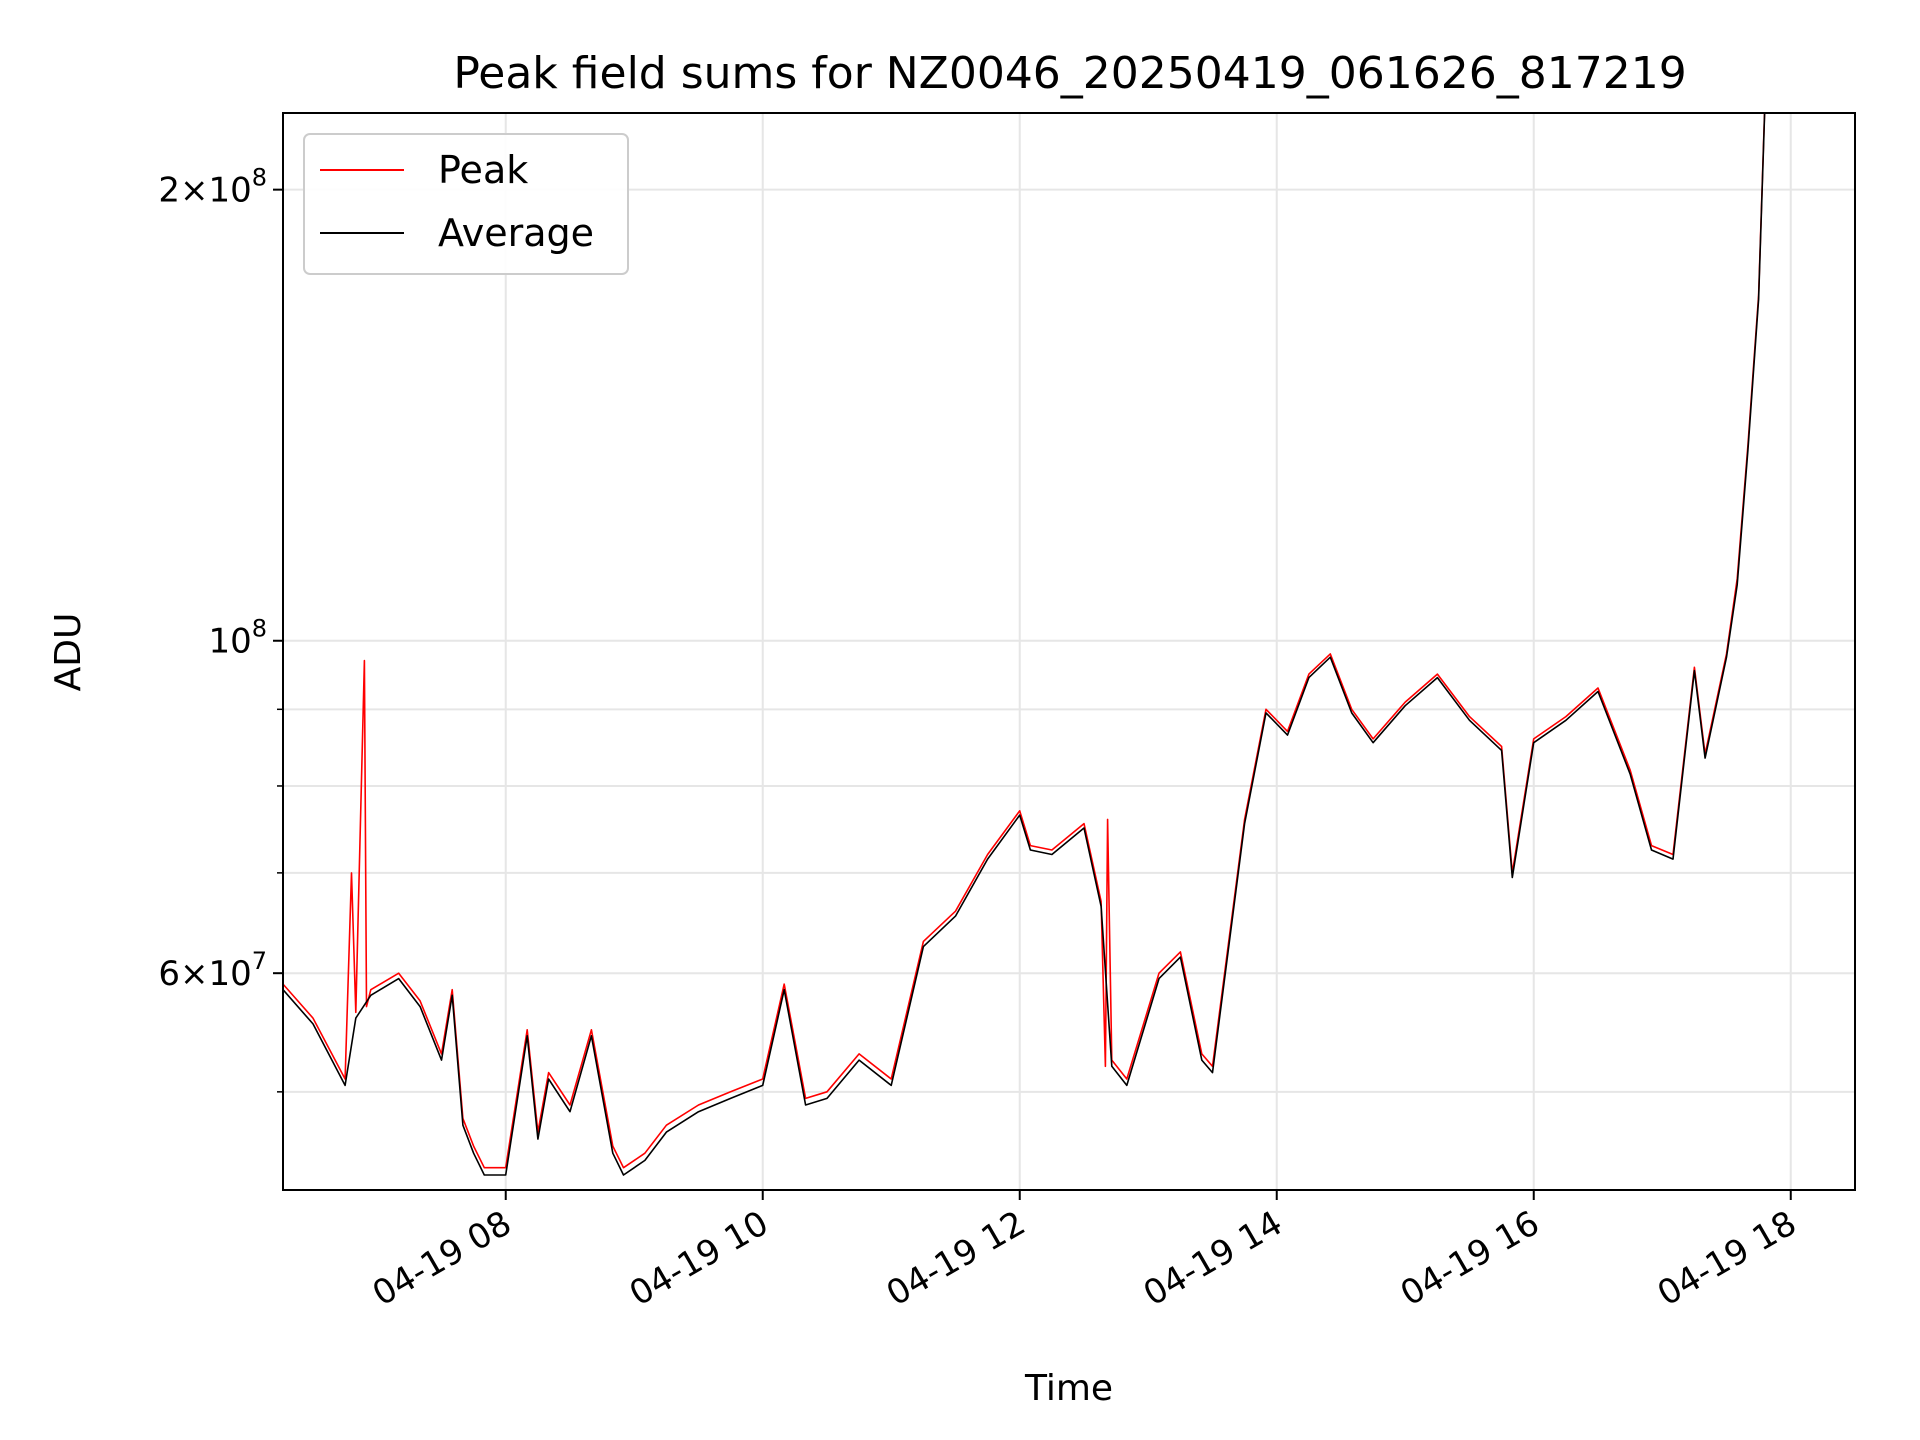  I want to click on y-tick-label: 108, so click(237, 638).